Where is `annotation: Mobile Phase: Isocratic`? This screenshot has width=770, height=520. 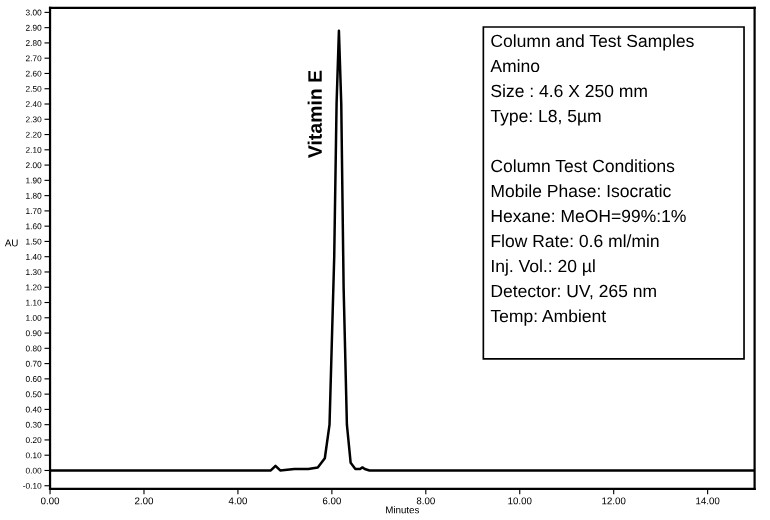 annotation: Mobile Phase: Isocratic is located at coordinates (581, 191).